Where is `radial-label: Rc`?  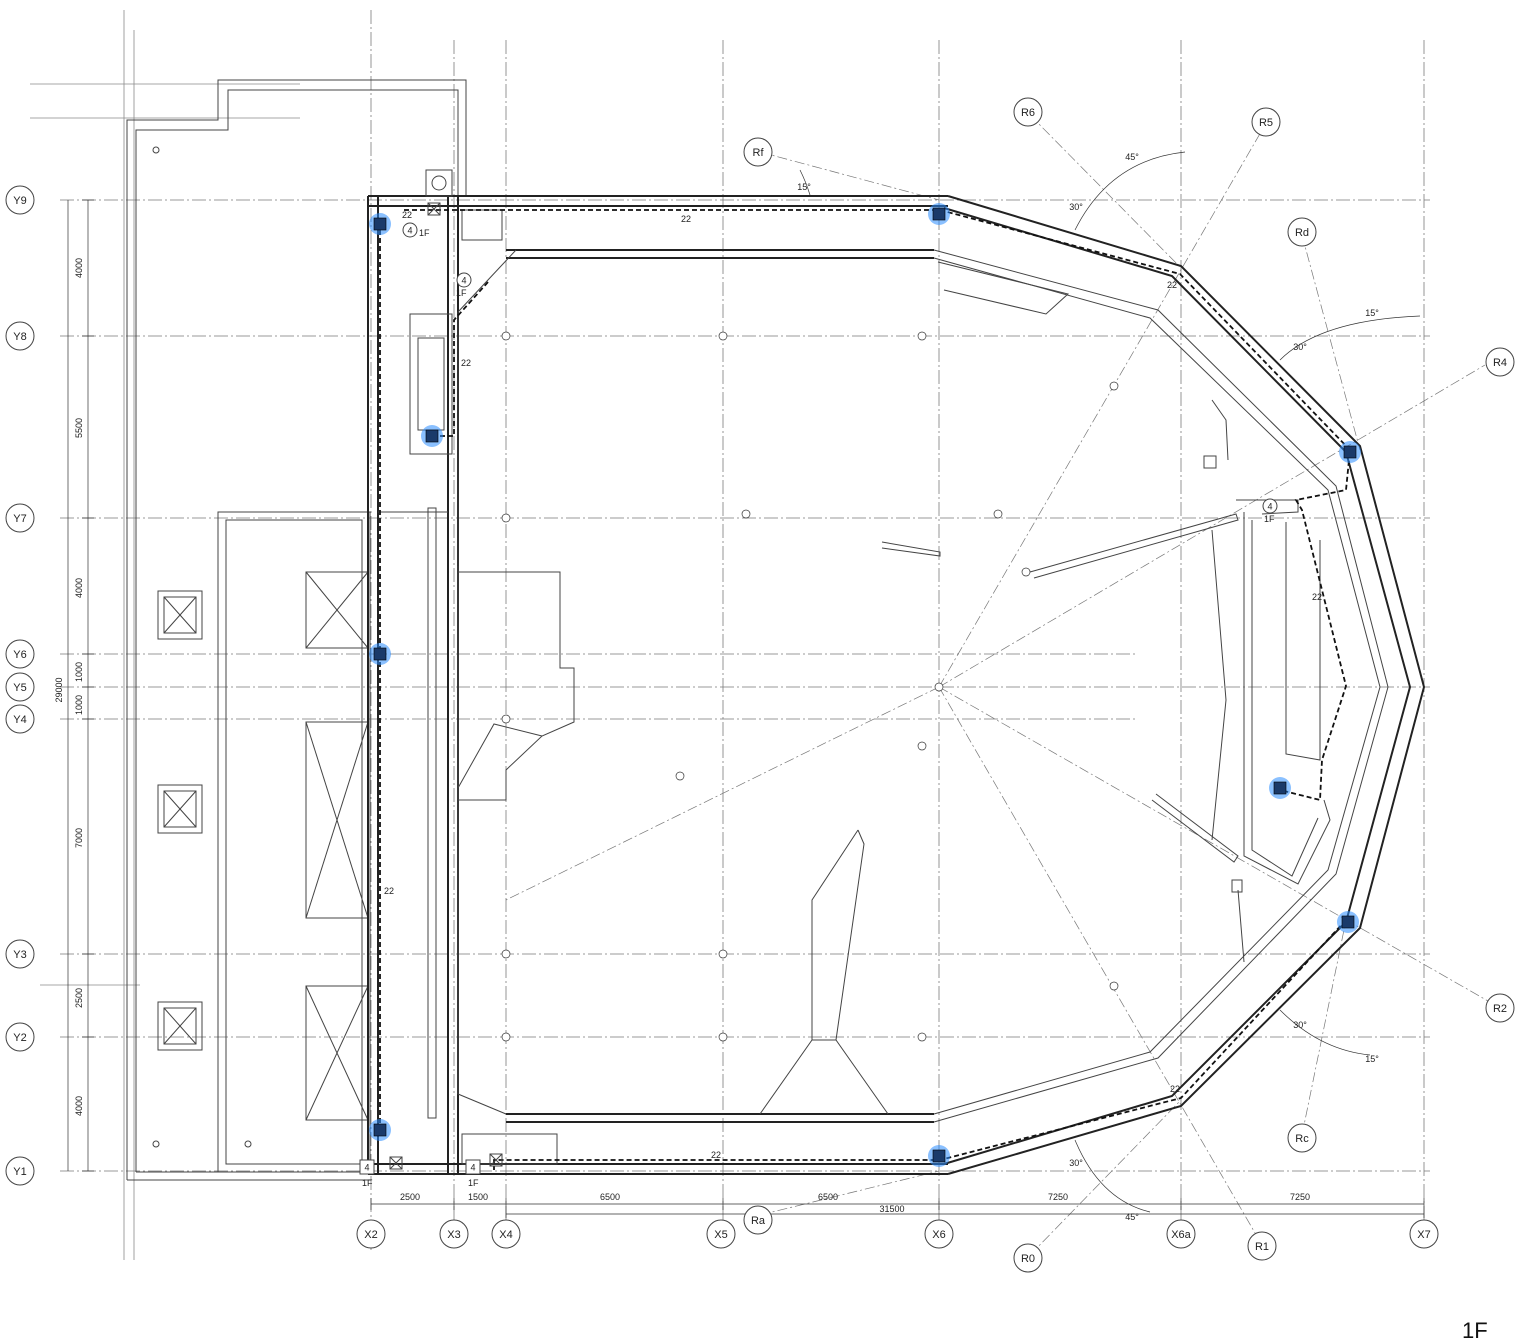
radial-label: Rc is located at coordinates (1302, 1139).